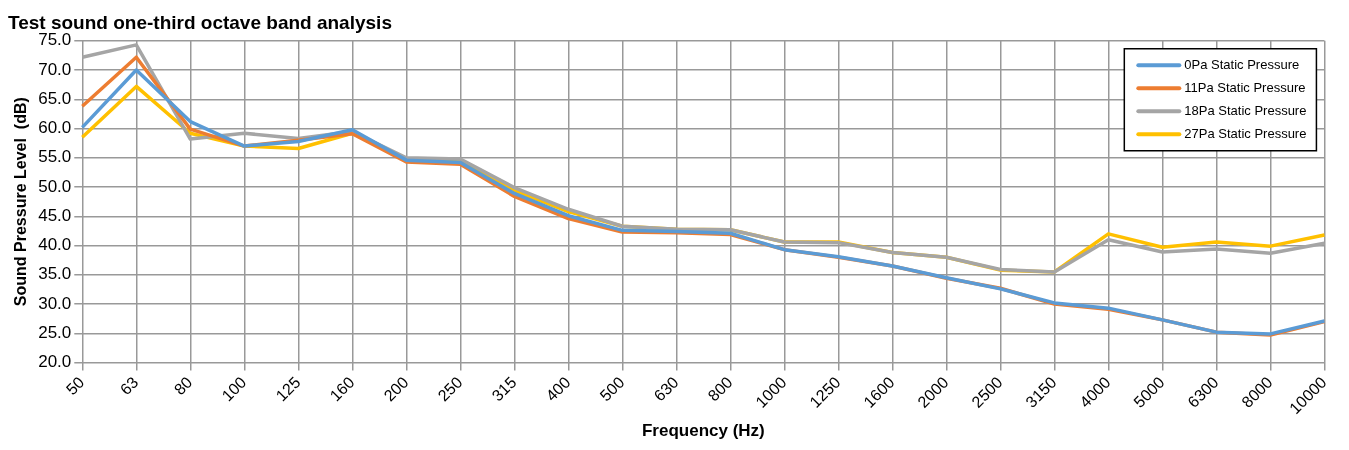 The image size is (1349, 450). I want to click on x-tick-label: 80, so click(183, 386).